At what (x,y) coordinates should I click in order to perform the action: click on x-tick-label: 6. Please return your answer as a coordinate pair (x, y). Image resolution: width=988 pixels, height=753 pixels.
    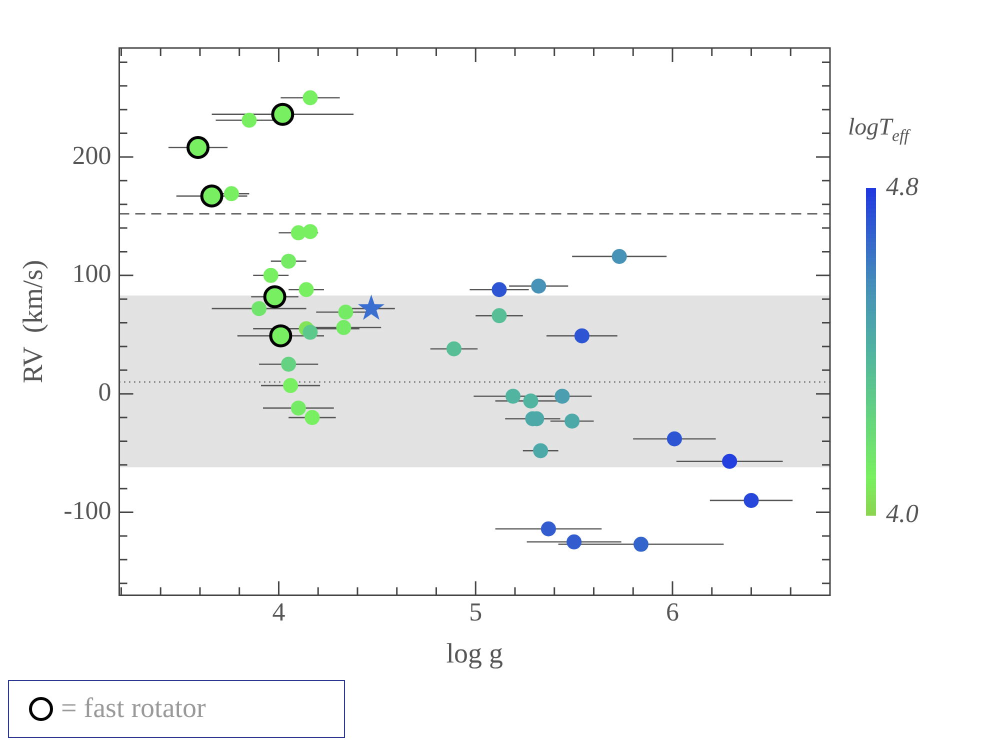
    Looking at the image, I should click on (672, 612).